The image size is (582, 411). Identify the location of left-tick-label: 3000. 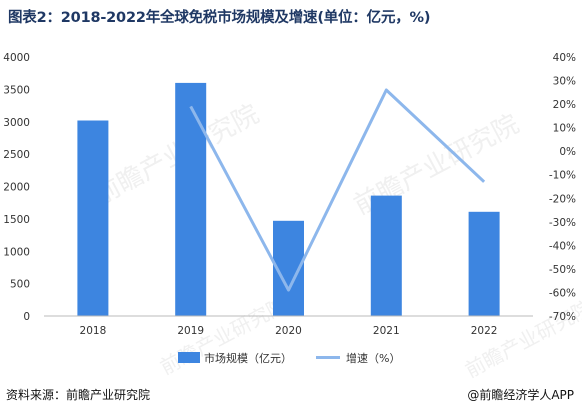
(16, 123).